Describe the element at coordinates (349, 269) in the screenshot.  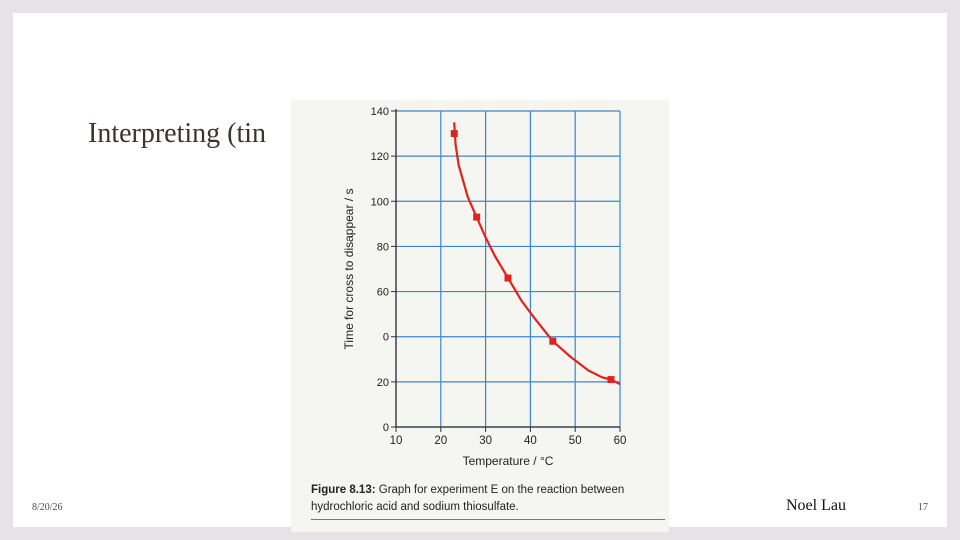
I see `y-axis-label: Time for cross to disappear / s` at that location.